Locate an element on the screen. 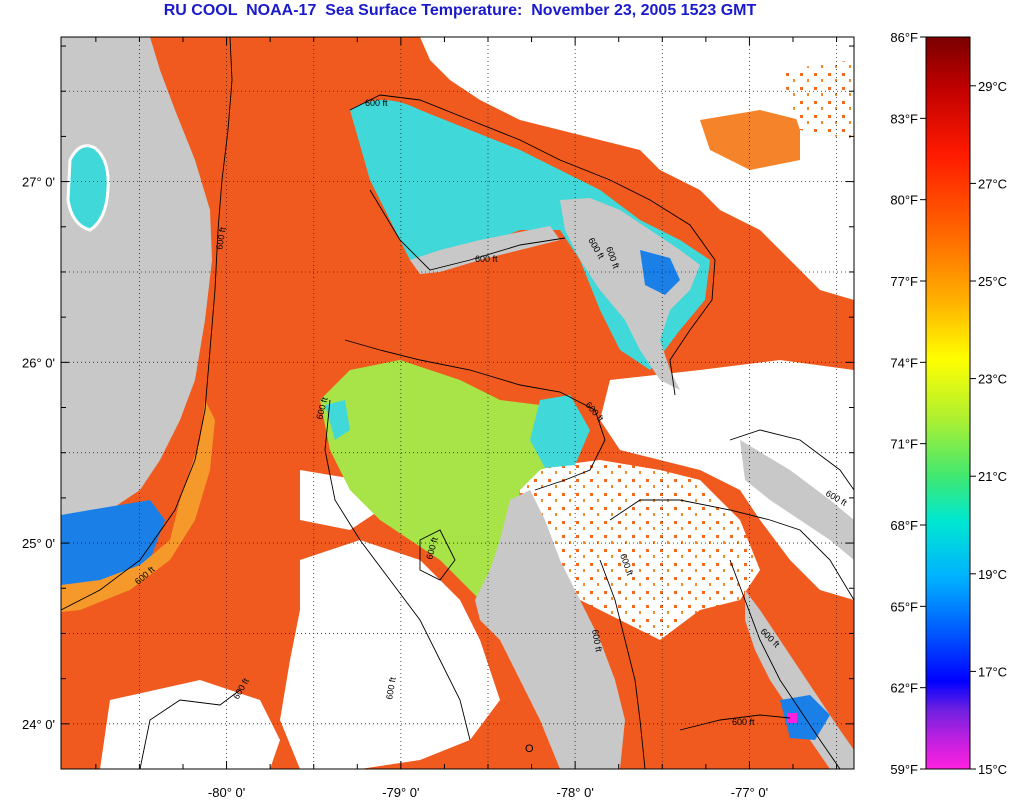  colorbar-fahrenheit-label: 71°F is located at coordinates (904, 444).